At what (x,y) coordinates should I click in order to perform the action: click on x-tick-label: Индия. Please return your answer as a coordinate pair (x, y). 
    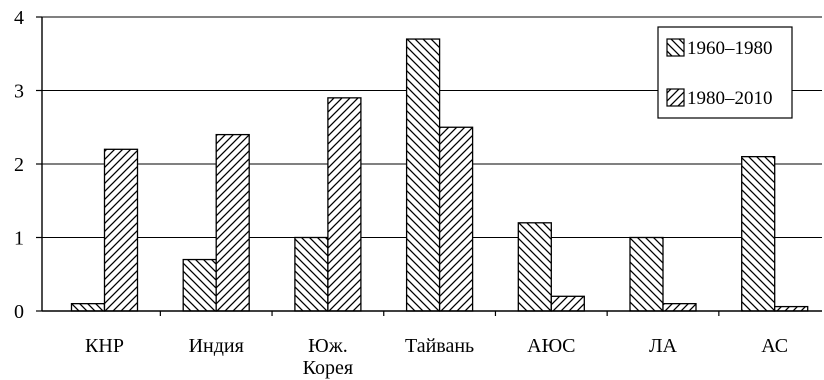
    Looking at the image, I should click on (216, 346).